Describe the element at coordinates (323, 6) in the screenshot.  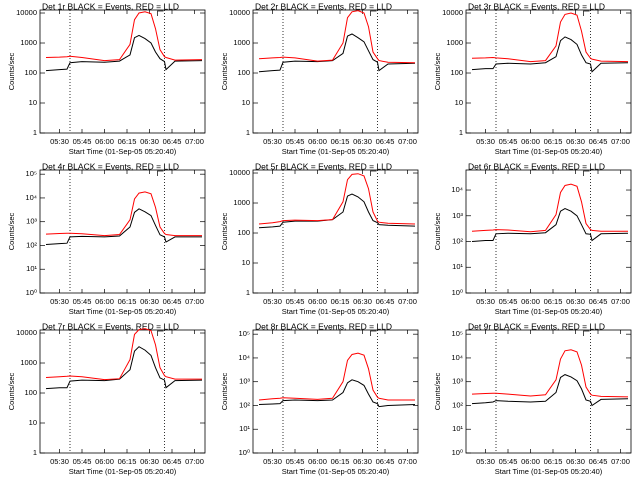
I see `chart-title: Det 2r BLACK = Events, RED = LLD` at that location.